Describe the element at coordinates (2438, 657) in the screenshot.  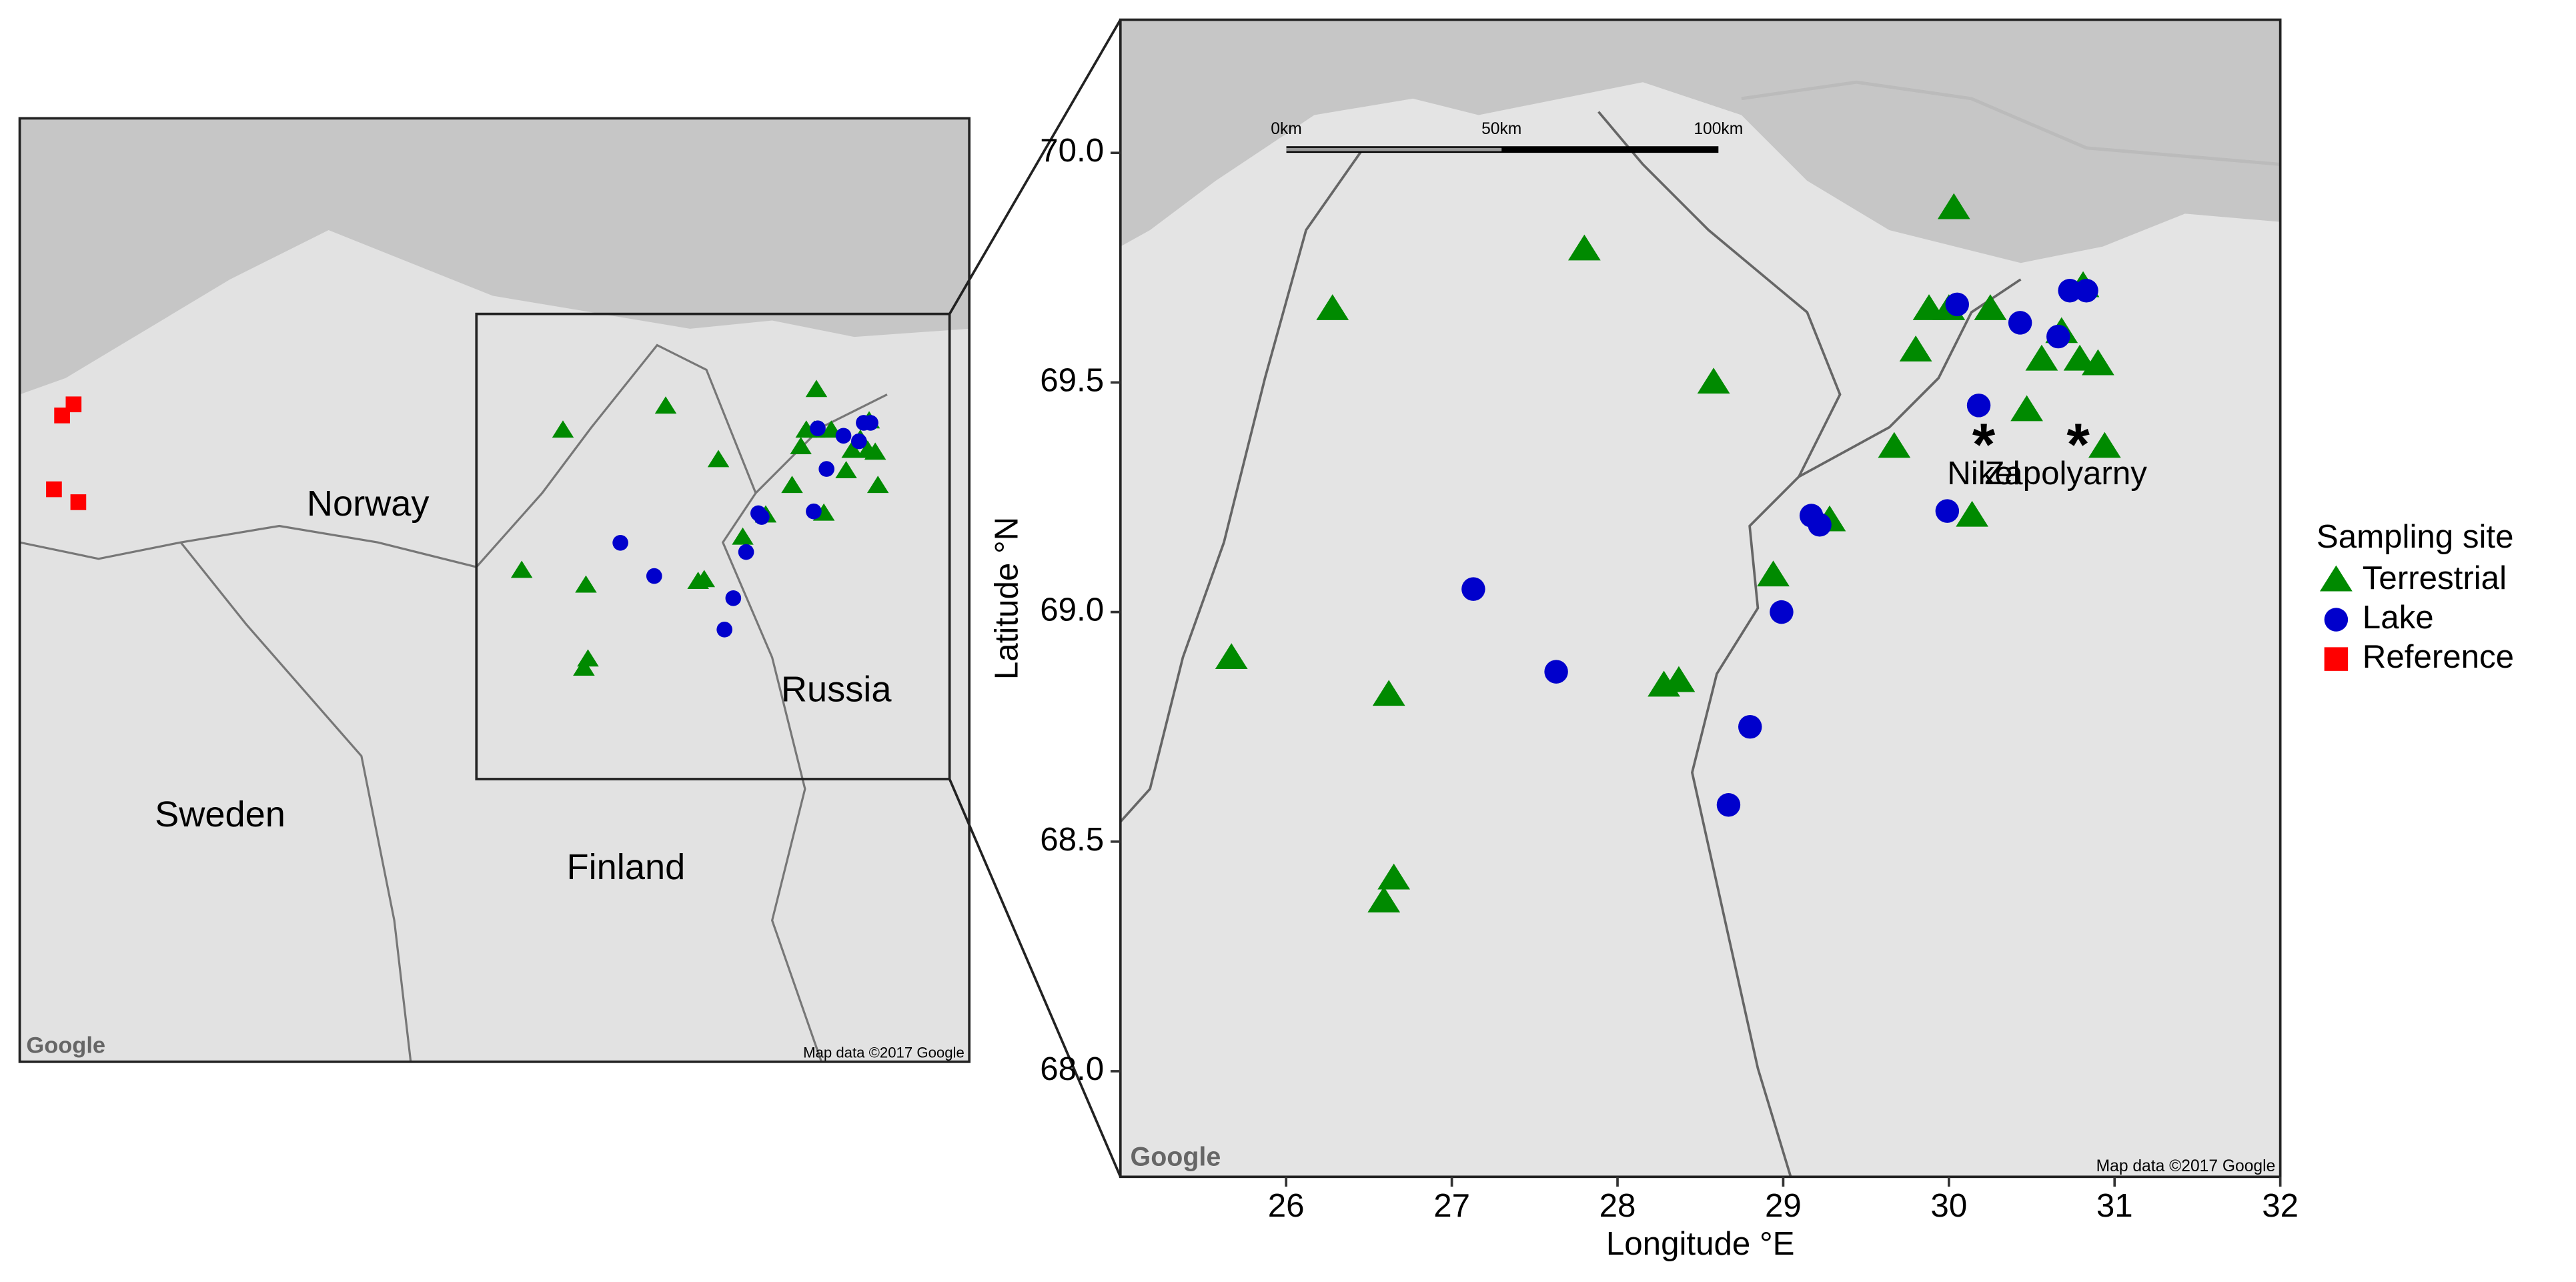
I see `legend-label: Reference` at that location.